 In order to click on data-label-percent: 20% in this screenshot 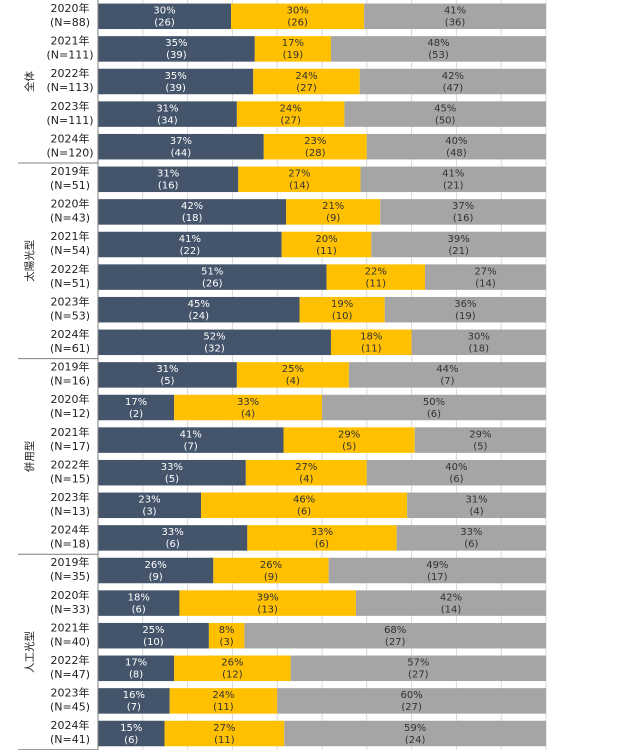, I will do `click(326, 239)`.